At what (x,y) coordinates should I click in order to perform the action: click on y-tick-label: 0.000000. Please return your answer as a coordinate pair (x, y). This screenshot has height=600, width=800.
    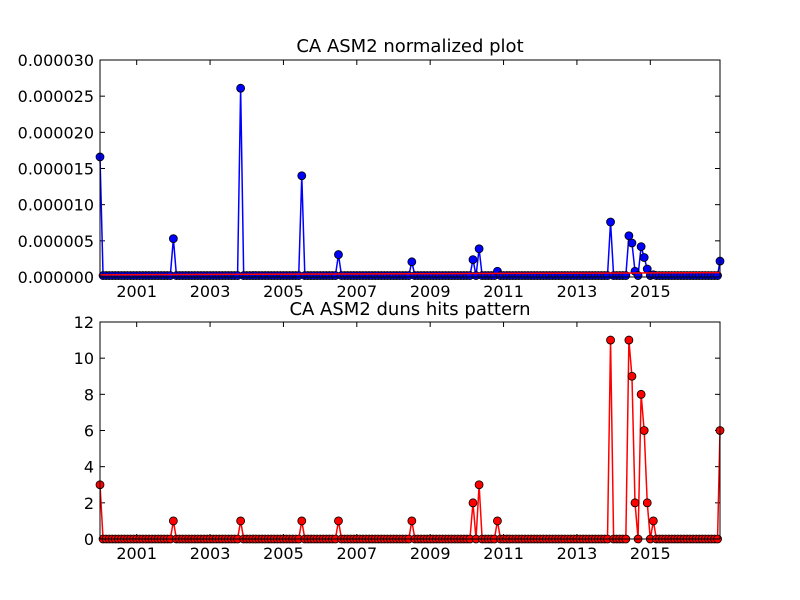
    Looking at the image, I should click on (56, 277).